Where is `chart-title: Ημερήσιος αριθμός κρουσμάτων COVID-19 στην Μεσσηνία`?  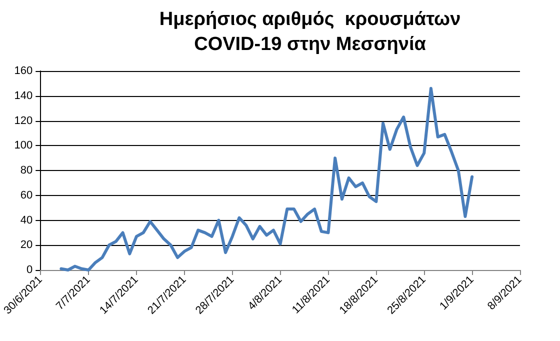 chart-title: Ημερήσιος αριθμός κρουσμάτων COVID-19 στην Μεσσηνία is located at coordinates (310, 32).